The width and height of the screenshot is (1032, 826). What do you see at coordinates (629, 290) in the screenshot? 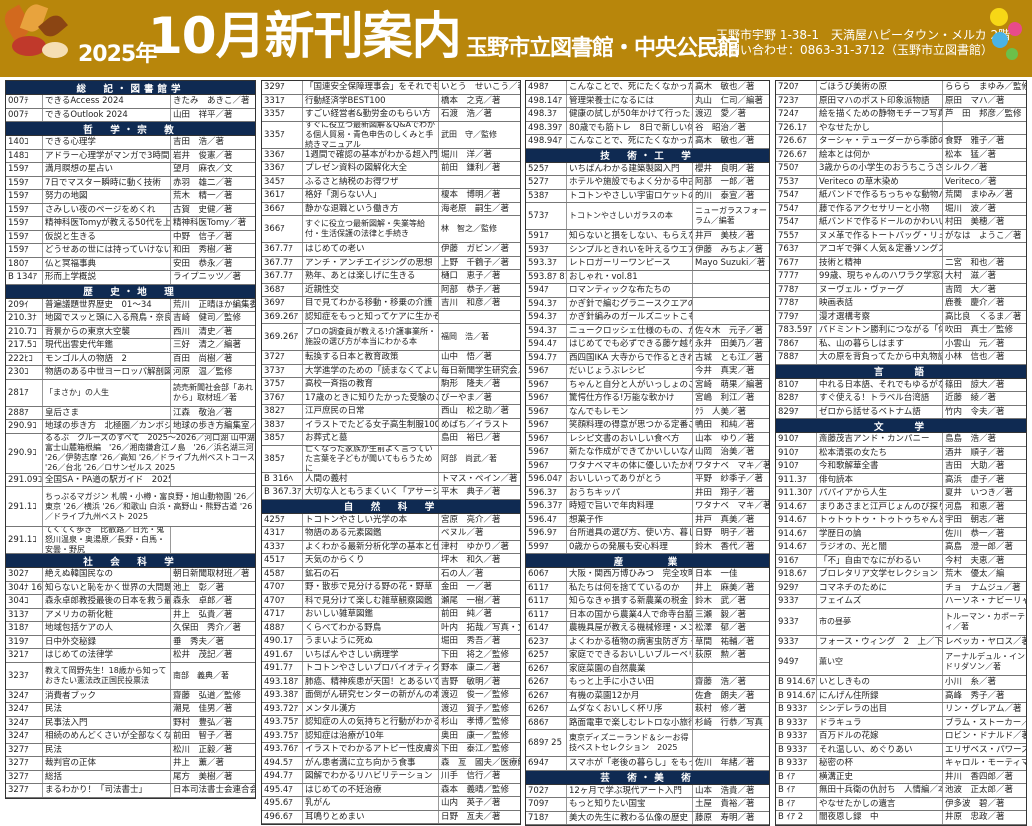
I see `book-title: ロマンティックな布たちの` at bounding box center [629, 290].